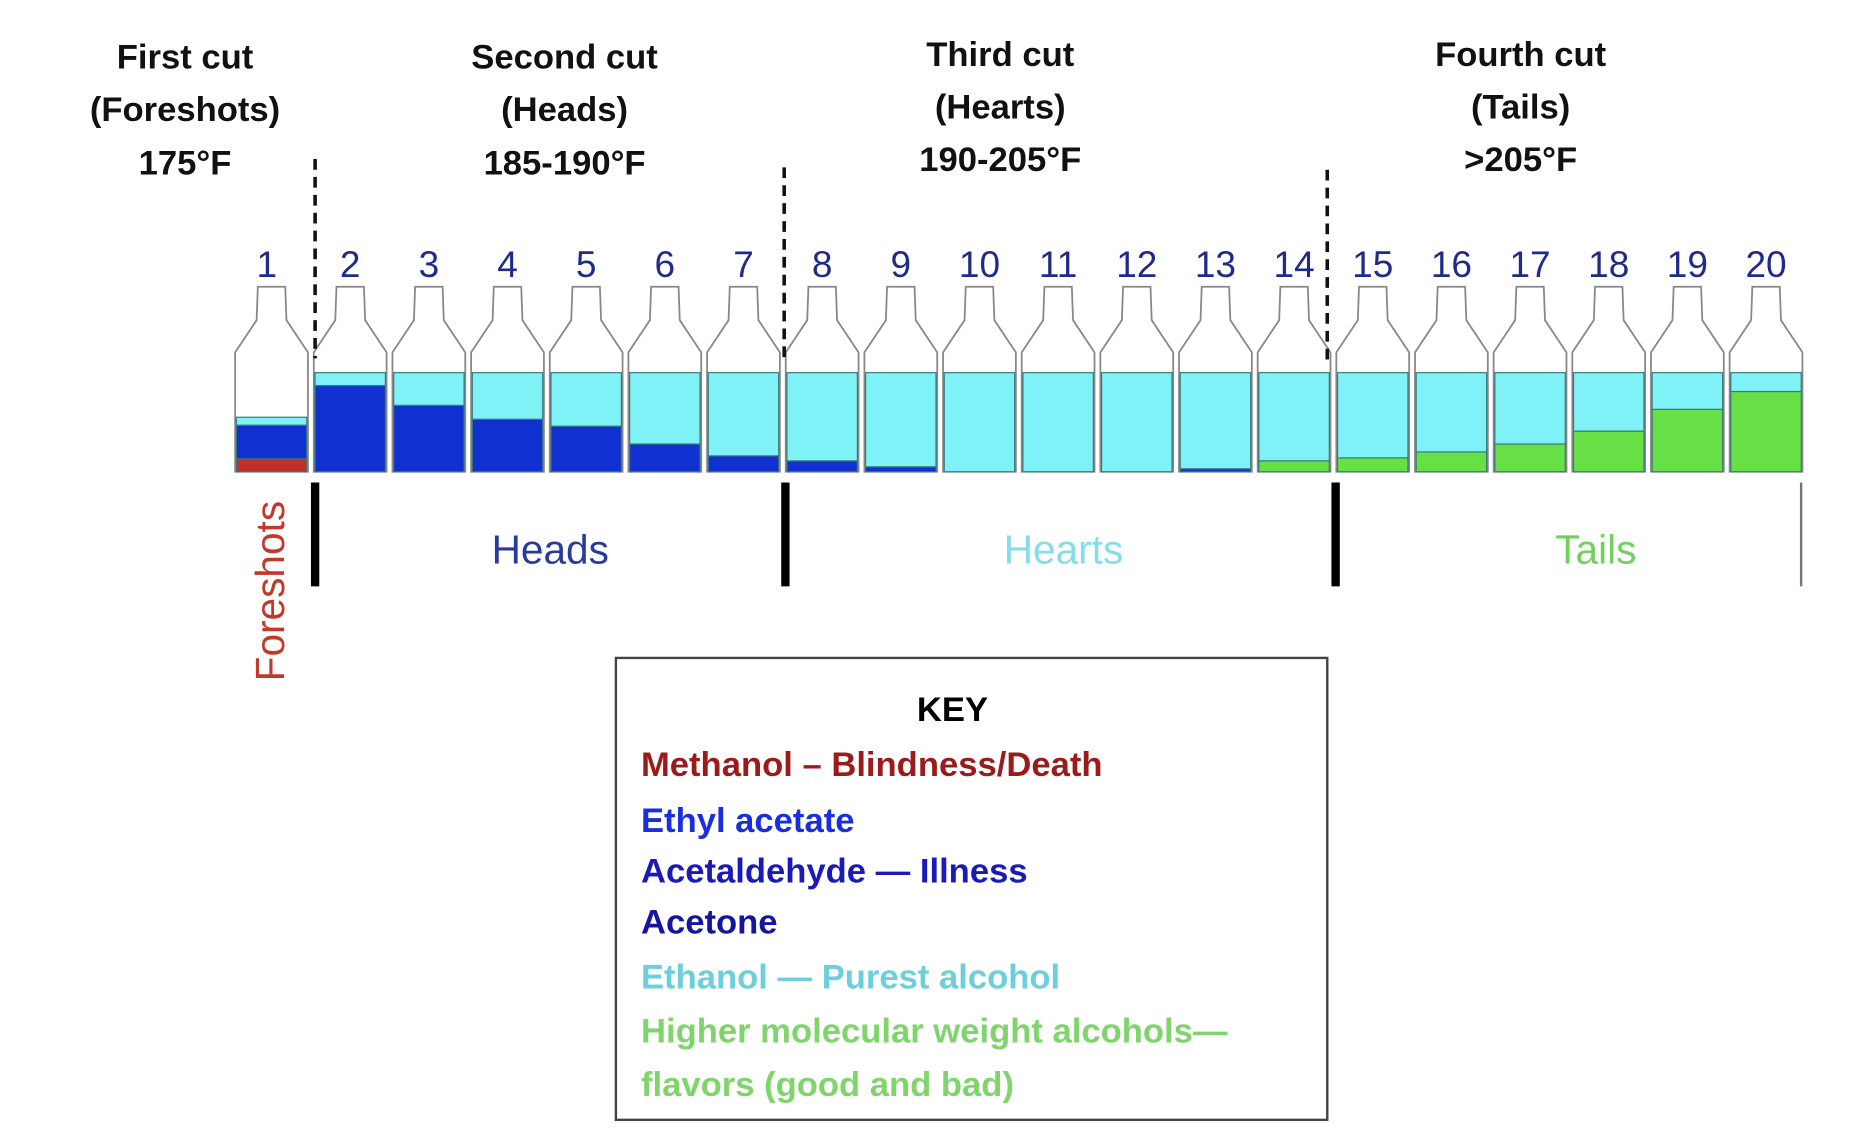  I want to click on bottle-number: 4, so click(507, 264).